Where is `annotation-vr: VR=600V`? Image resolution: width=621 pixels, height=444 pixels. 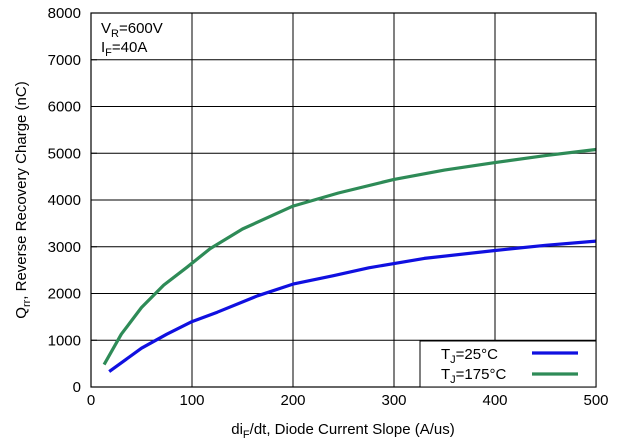
annotation-vr: VR=600V is located at coordinates (132, 30).